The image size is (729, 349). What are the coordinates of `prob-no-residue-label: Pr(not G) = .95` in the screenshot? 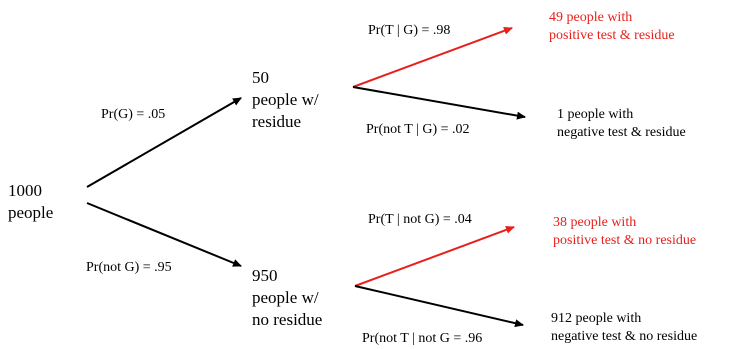 It's located at (129, 267).